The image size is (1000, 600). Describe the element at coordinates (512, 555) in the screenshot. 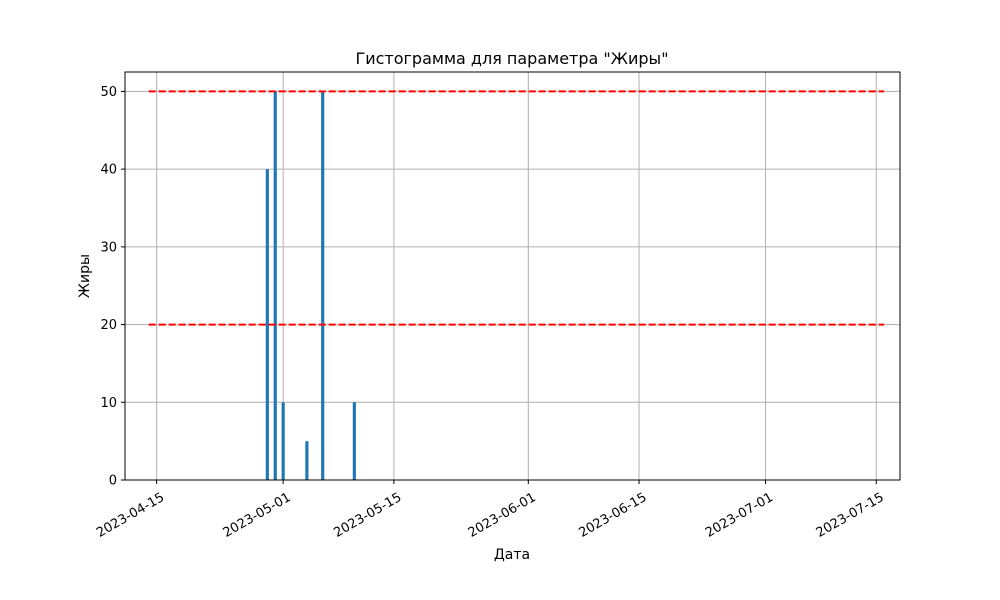

I see `x-axis-label: Дата` at that location.